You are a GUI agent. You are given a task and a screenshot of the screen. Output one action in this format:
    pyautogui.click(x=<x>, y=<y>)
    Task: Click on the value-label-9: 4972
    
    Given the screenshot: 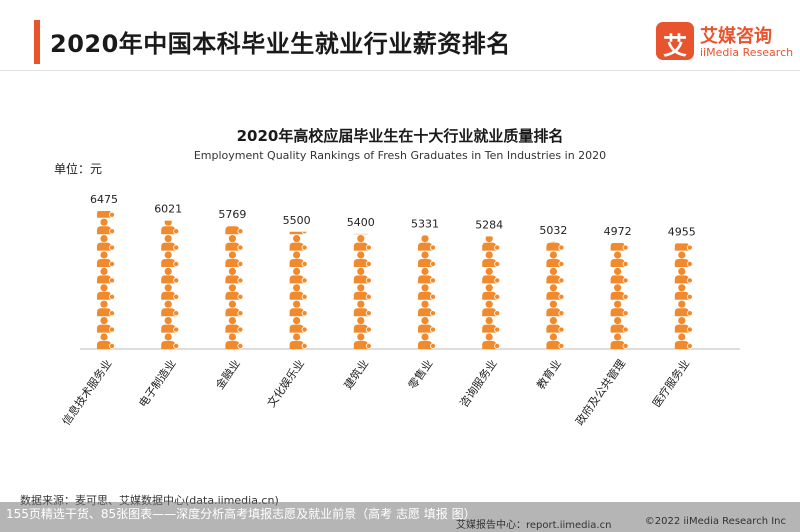 What is the action you would take?
    pyautogui.click(x=618, y=231)
    